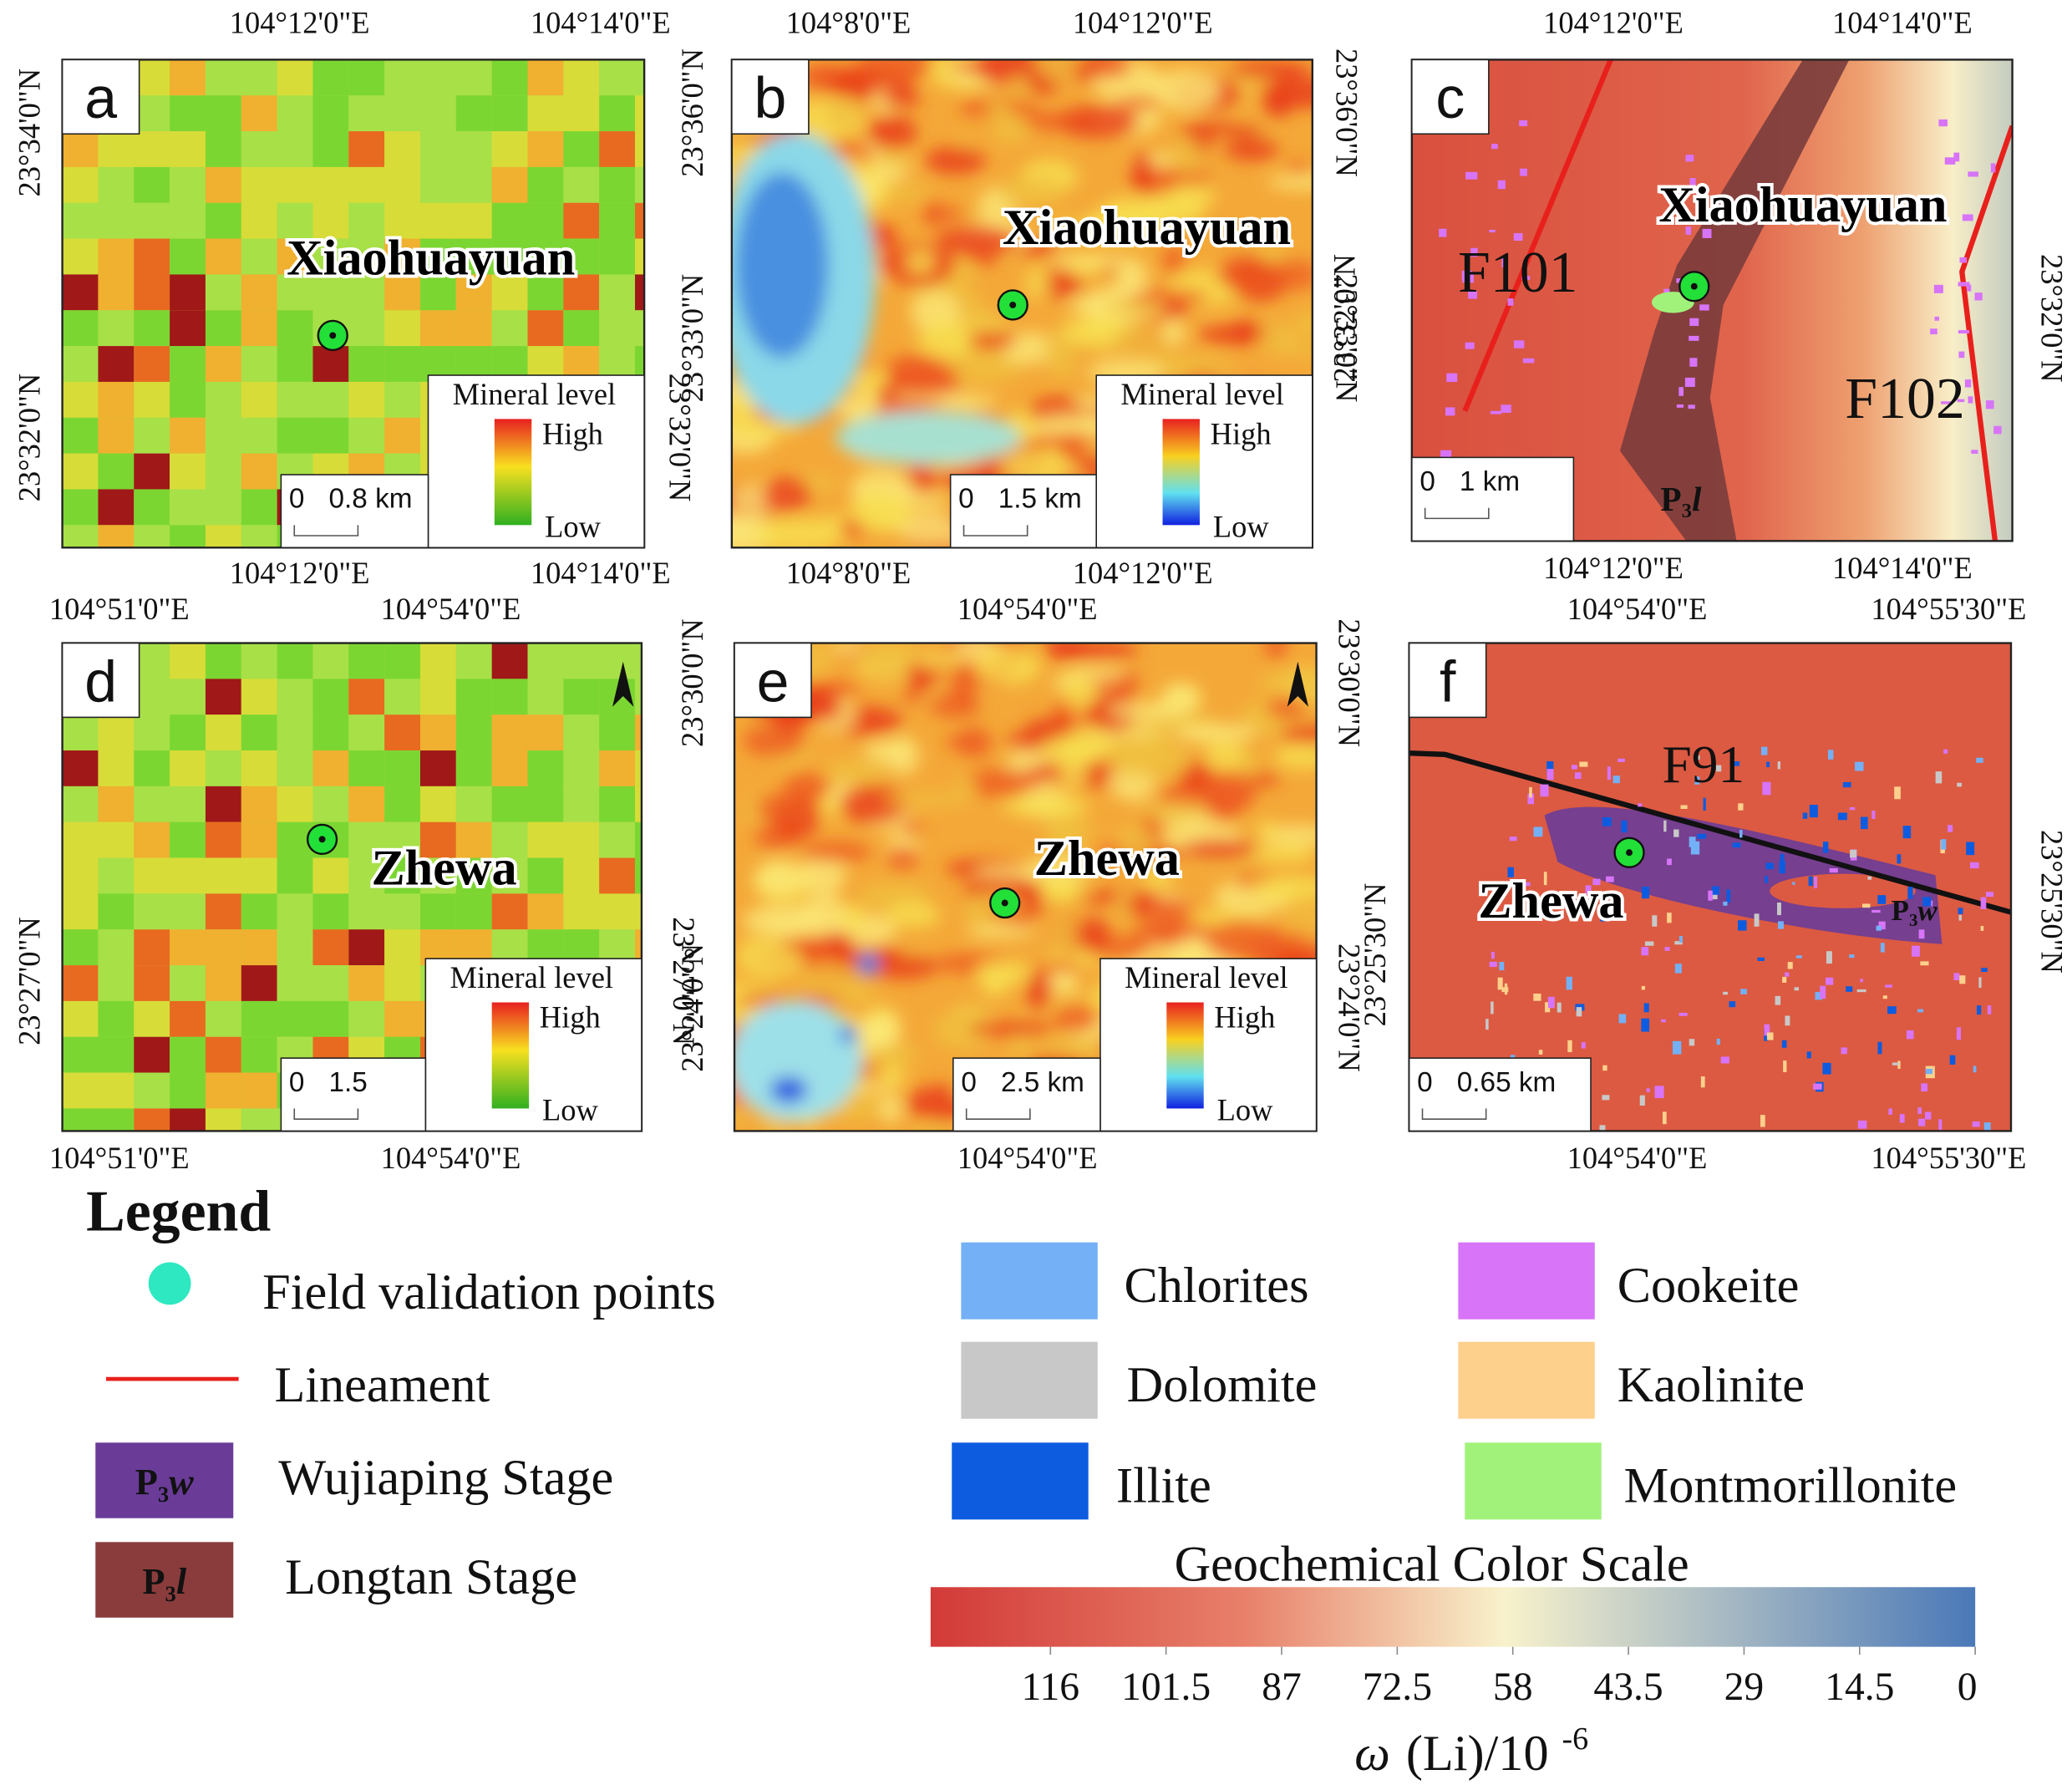 This screenshot has height=1790, width=2072. Describe the element at coordinates (30, 133) in the screenshot. I see `left-tick-label: 23°34'0"N` at that location.